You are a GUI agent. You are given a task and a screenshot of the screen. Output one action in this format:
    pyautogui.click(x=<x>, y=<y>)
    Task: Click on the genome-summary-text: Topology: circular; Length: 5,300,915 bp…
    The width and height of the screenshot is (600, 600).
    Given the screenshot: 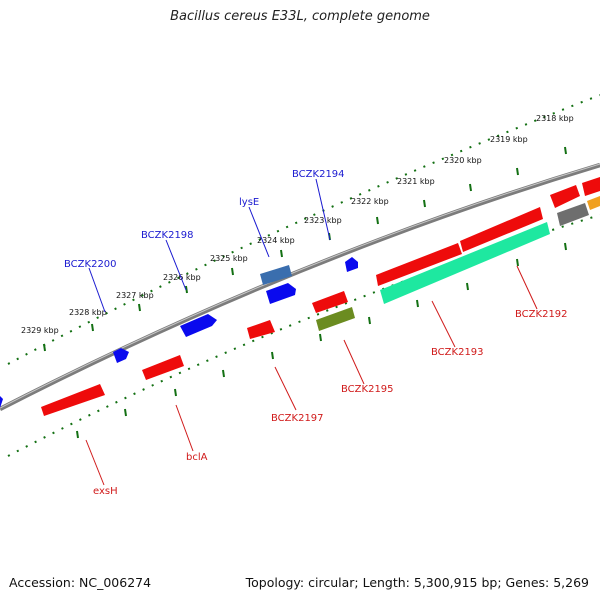 What is the action you would take?
    pyautogui.click(x=417, y=582)
    